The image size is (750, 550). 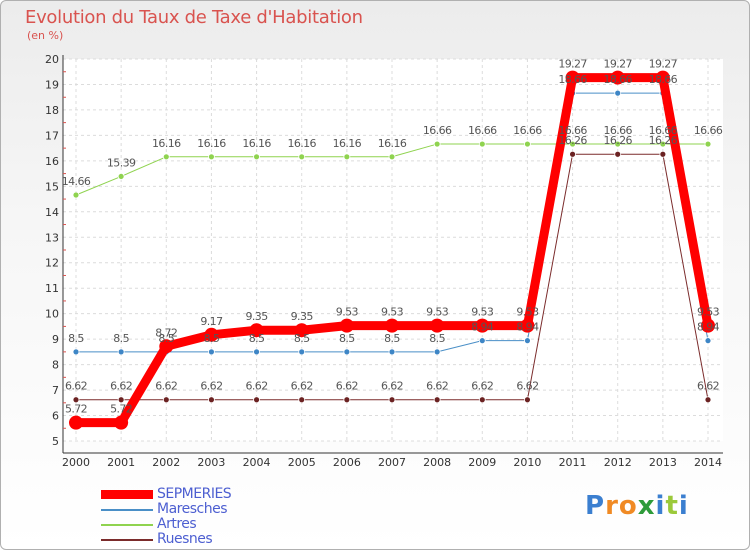 What do you see at coordinates (708, 462) in the screenshot?
I see `x-tick-label: 2014` at bounding box center [708, 462].